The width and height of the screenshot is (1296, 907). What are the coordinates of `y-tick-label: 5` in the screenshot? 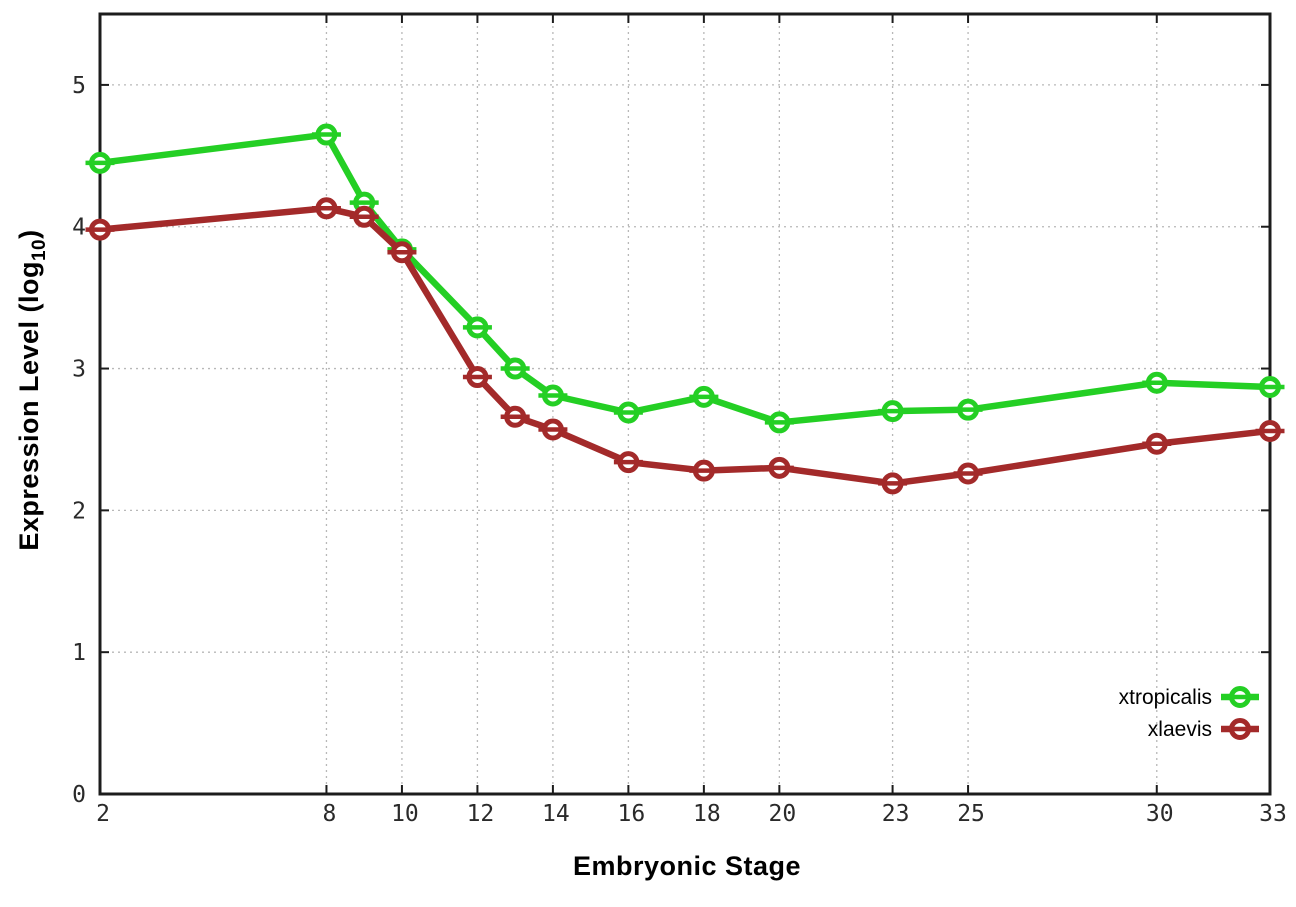 It's located at (79, 86).